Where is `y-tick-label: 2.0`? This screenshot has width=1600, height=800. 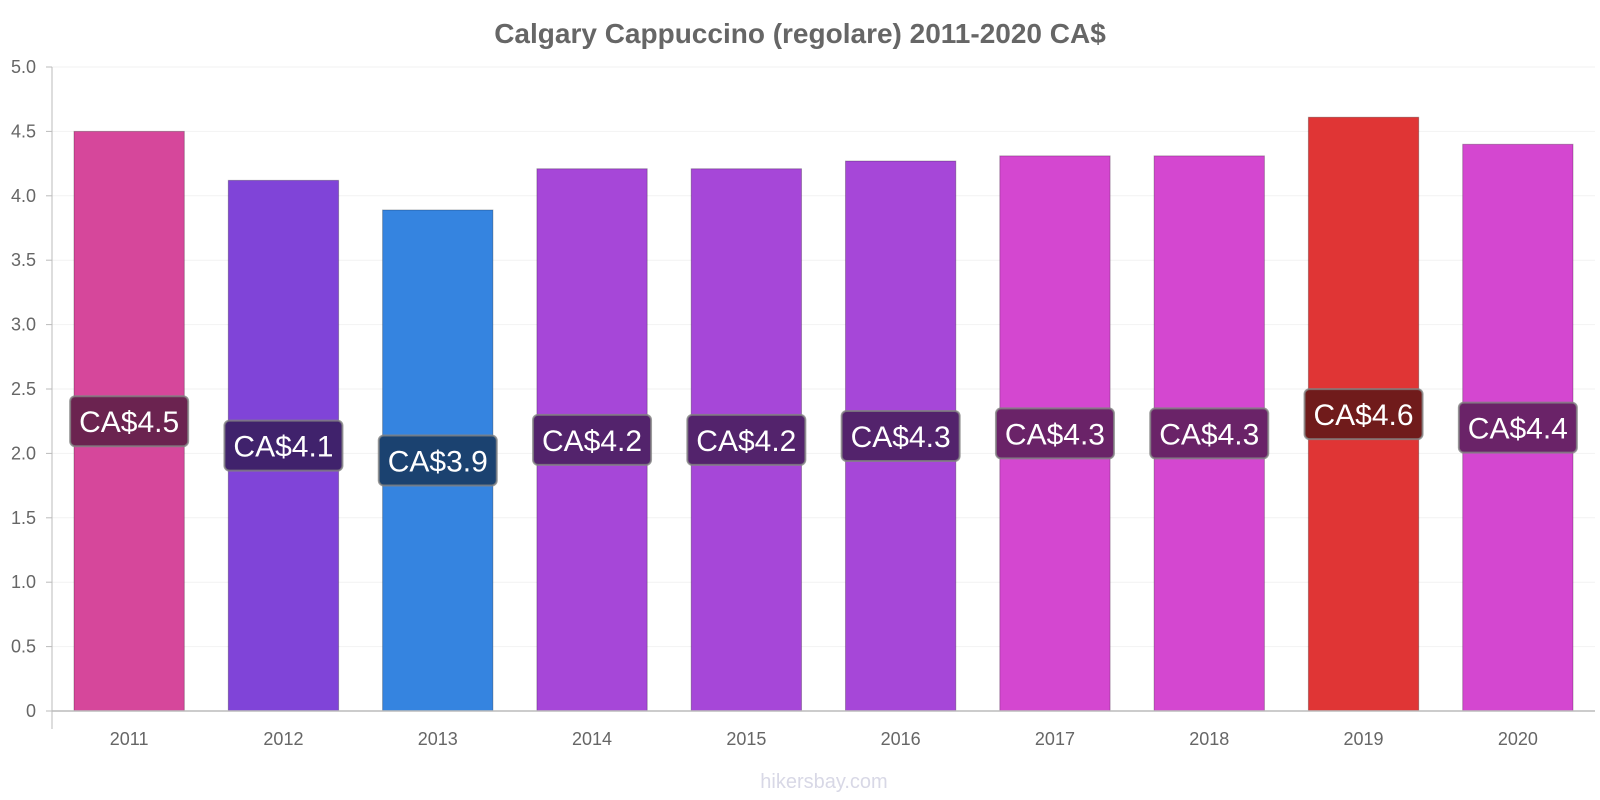 y-tick-label: 2.0 is located at coordinates (23, 453).